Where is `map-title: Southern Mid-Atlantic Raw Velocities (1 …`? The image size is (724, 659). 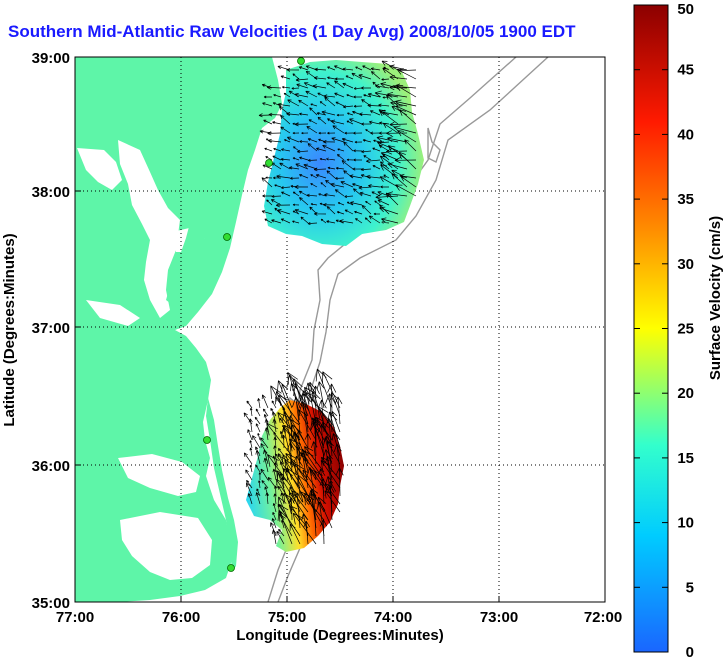 map-title: Southern Mid-Atlantic Raw Velocities (1 … is located at coordinates (292, 31).